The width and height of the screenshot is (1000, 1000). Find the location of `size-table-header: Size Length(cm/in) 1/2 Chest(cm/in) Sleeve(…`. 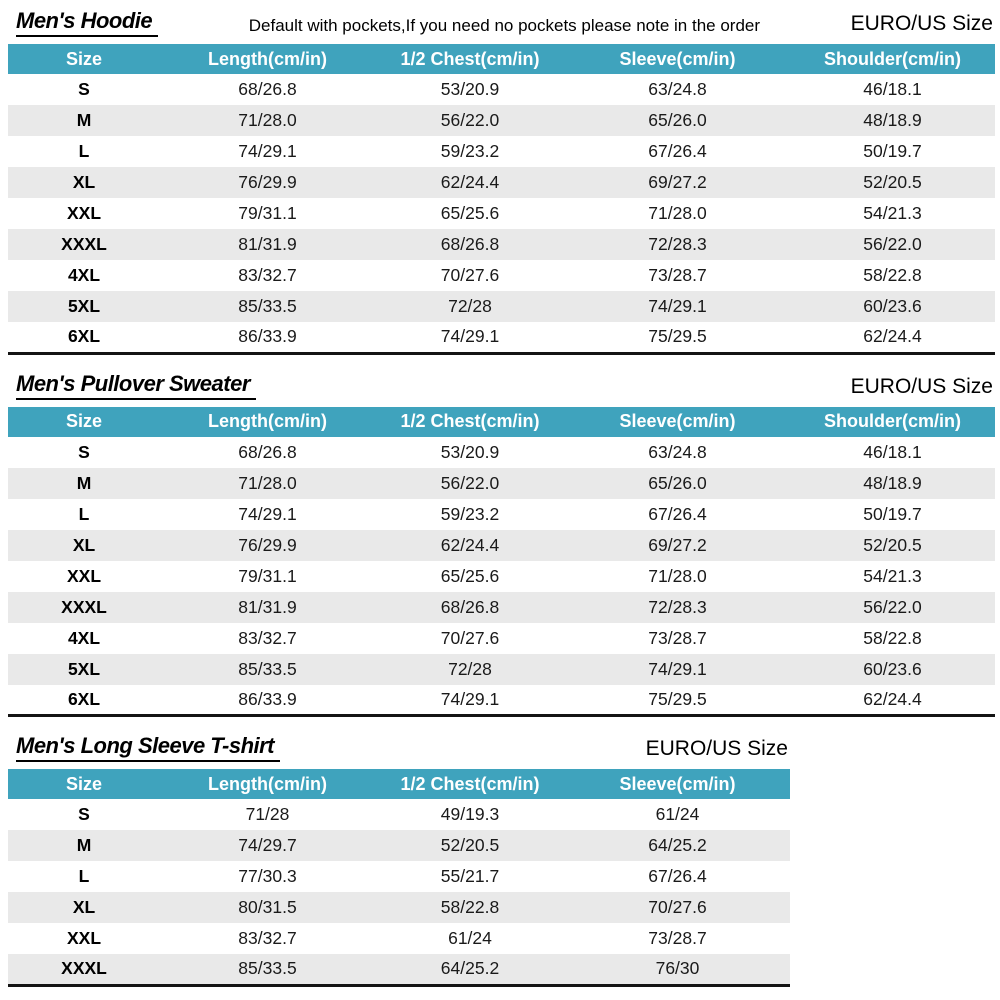

size-table-header: Size Length(cm/in) 1/2 Chest(cm/in) Sleeve(… is located at coordinates (501, 421).